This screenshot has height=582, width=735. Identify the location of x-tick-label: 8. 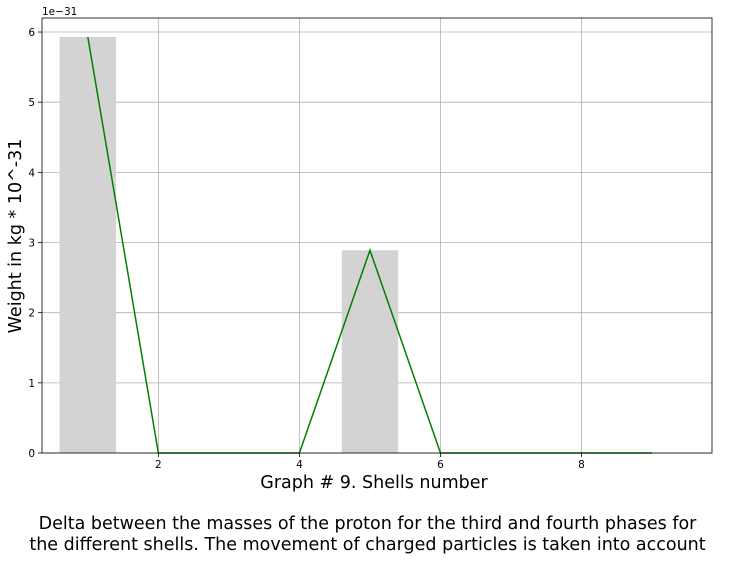
(581, 465).